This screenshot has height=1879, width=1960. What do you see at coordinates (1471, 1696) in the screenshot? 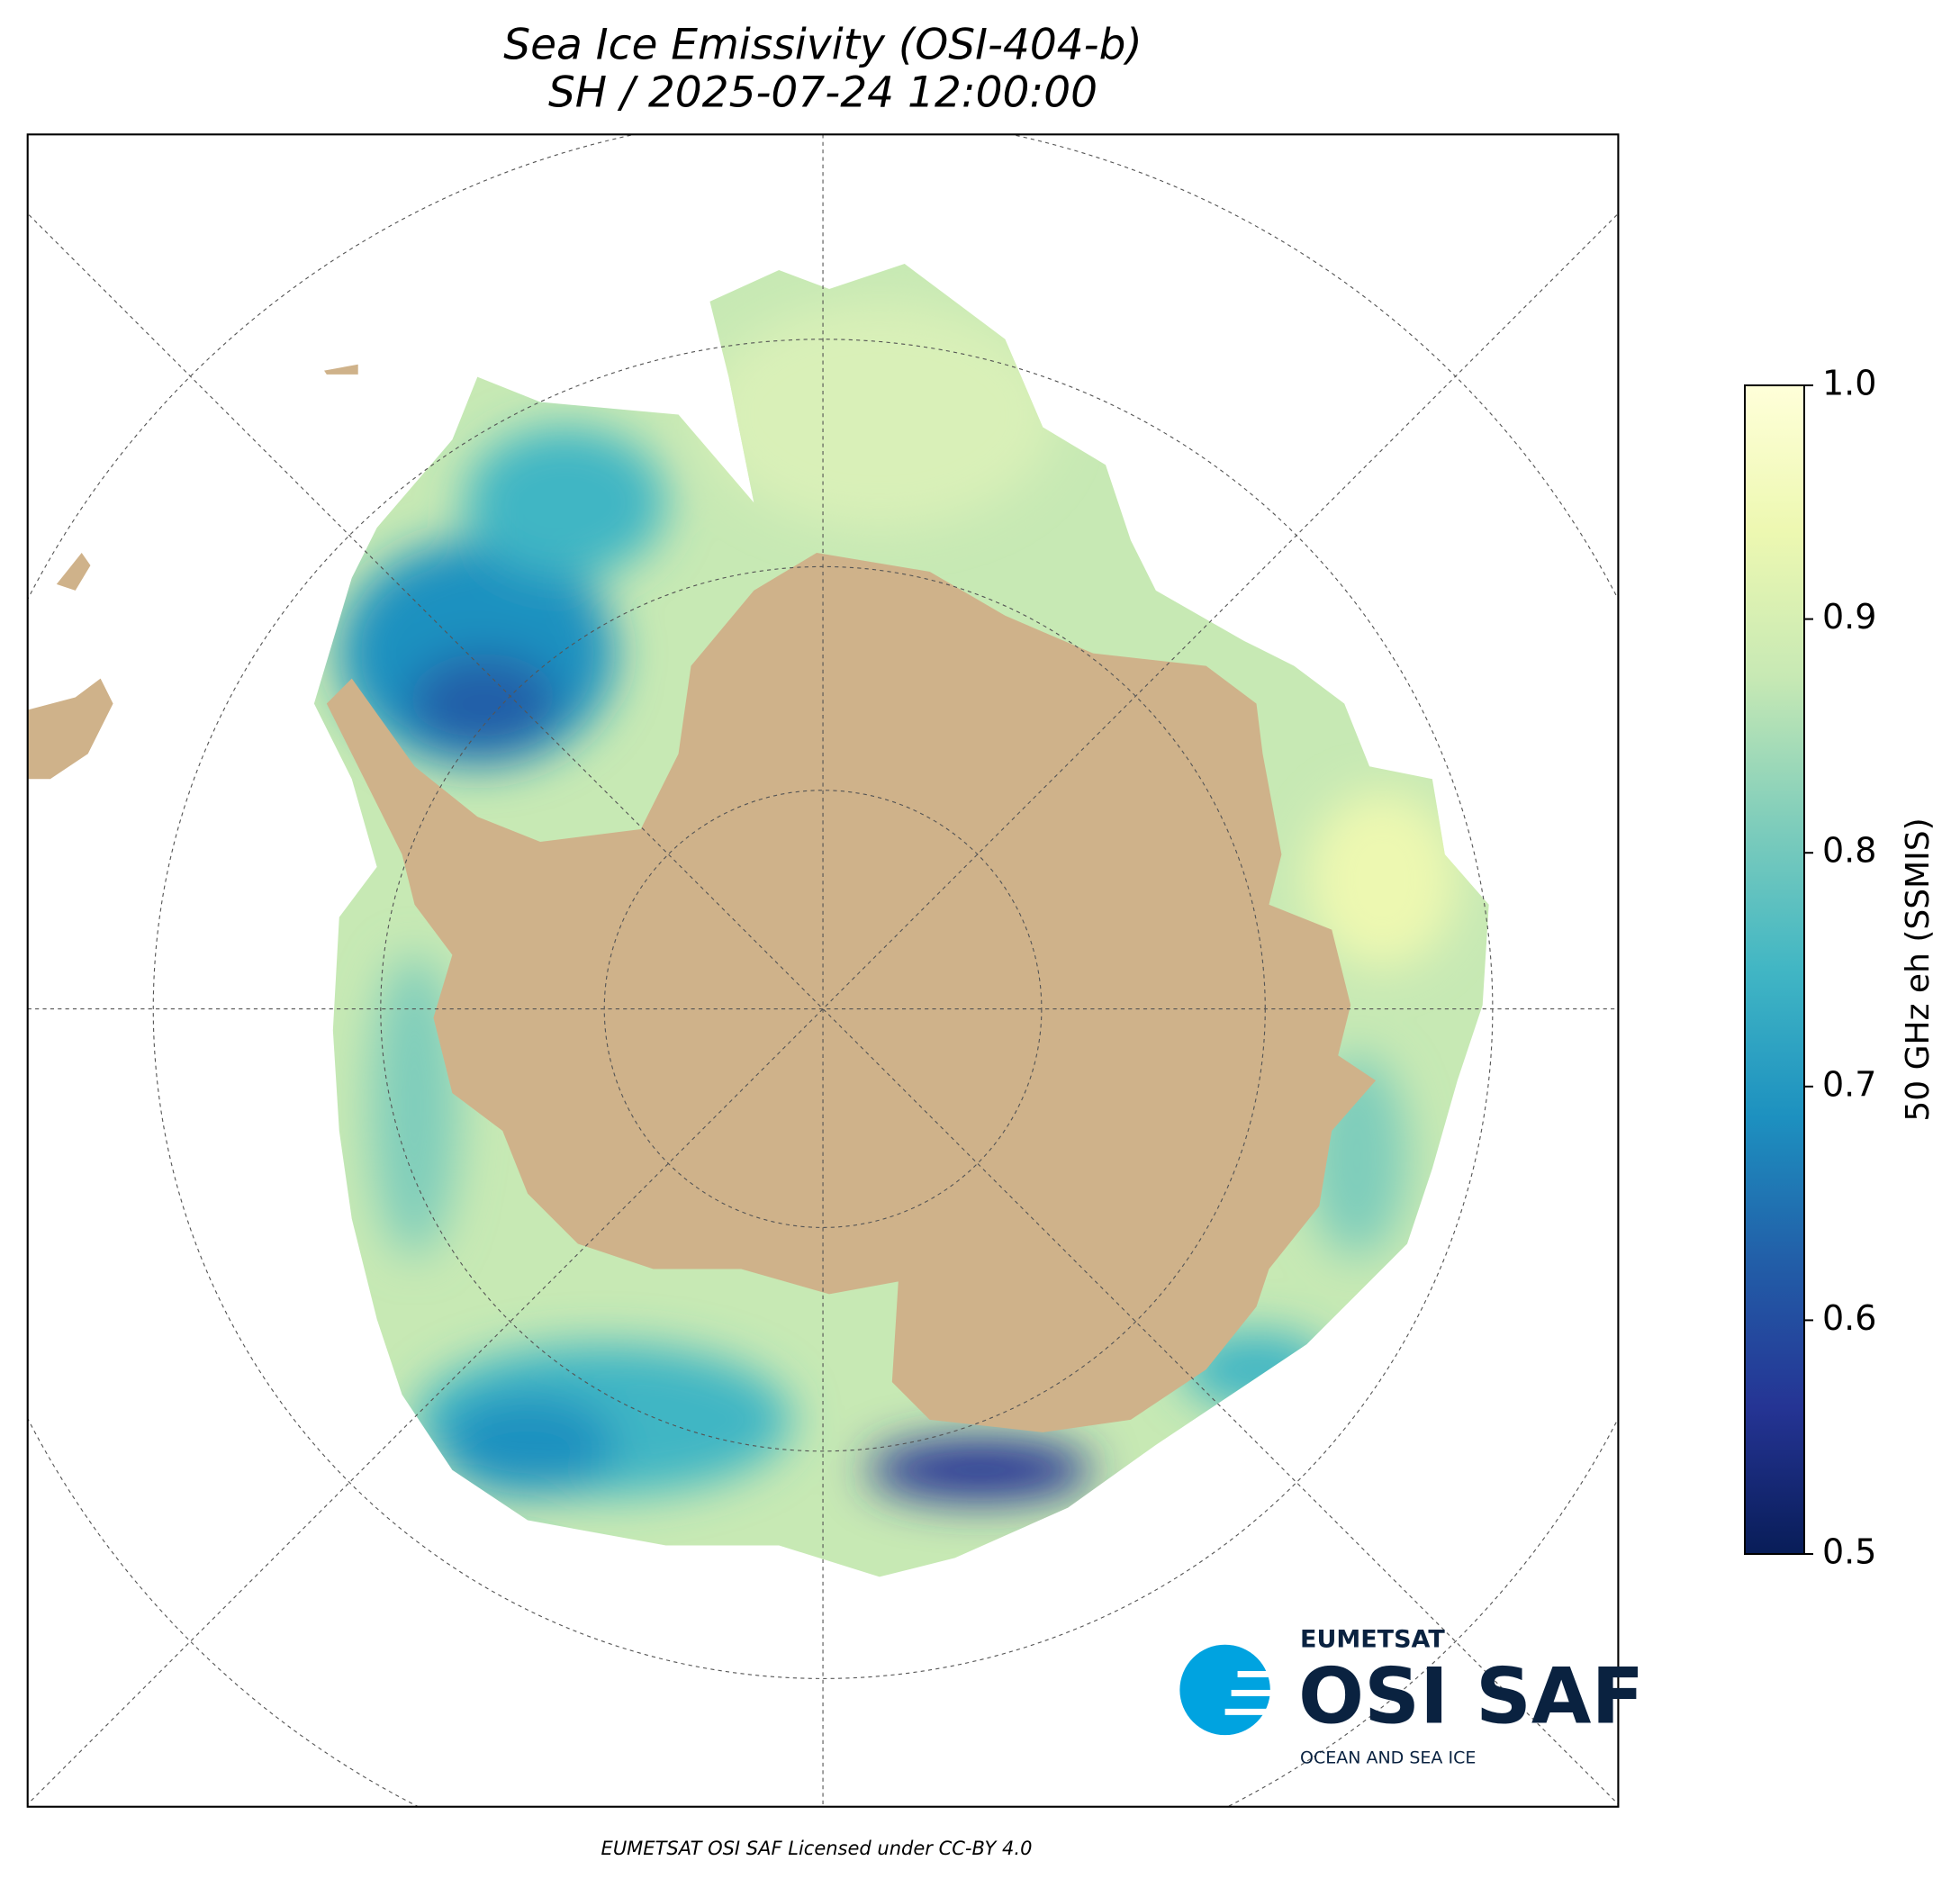
I see `logo-name: OSI SAF` at bounding box center [1471, 1696].